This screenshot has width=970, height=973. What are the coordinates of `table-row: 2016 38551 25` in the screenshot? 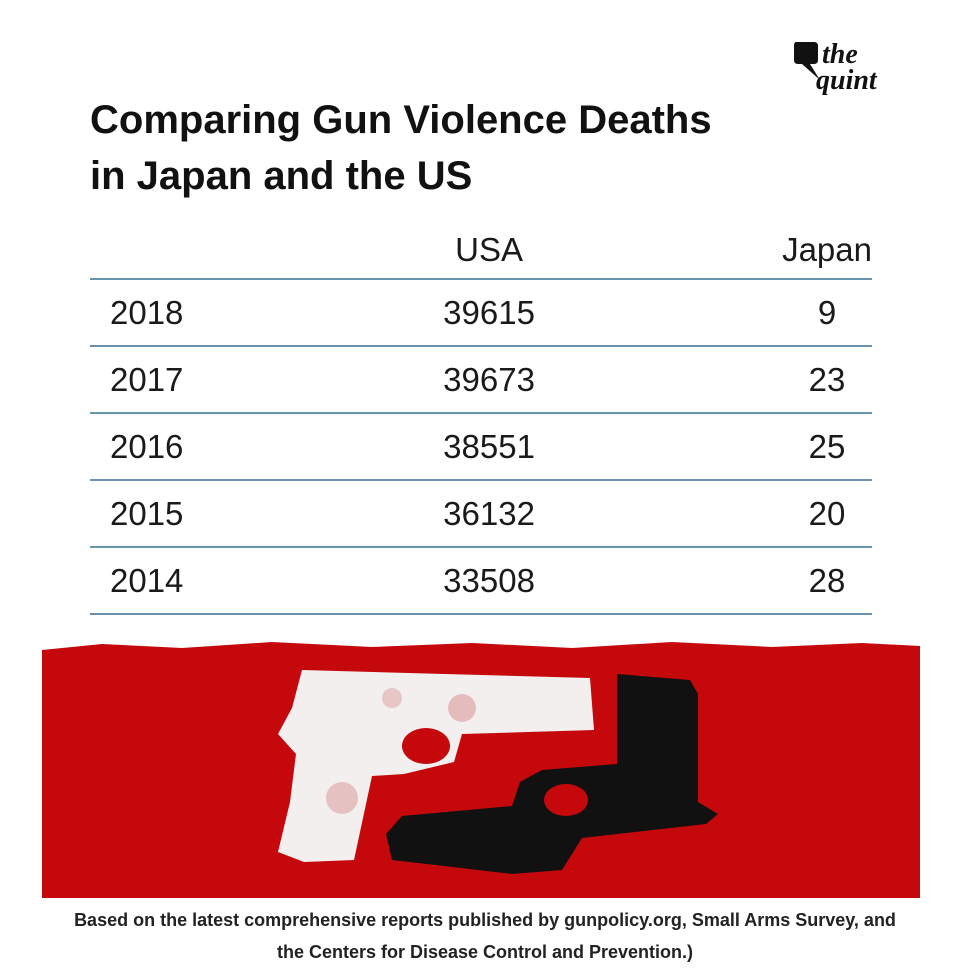 It's located at (481, 446).